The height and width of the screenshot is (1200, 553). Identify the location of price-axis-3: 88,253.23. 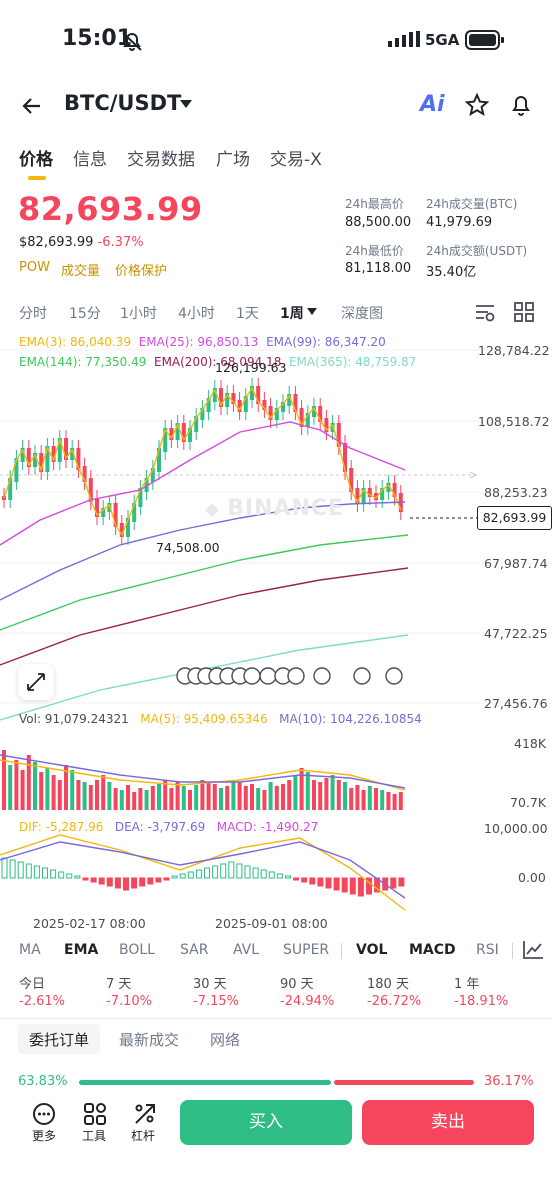
(516, 492).